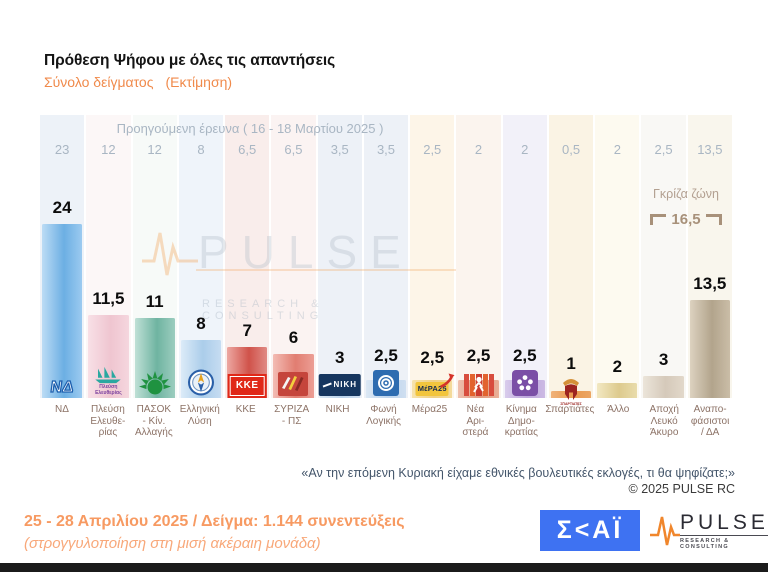  What do you see at coordinates (386, 149) in the screenshot?
I see `previous-value-foni: 3,5` at bounding box center [386, 149].